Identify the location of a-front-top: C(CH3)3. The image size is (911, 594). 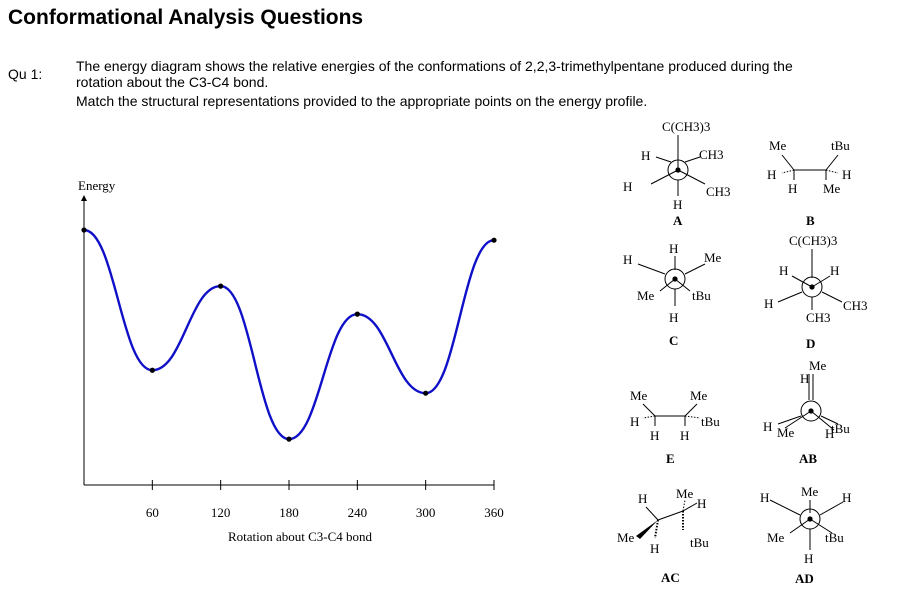
(686, 126).